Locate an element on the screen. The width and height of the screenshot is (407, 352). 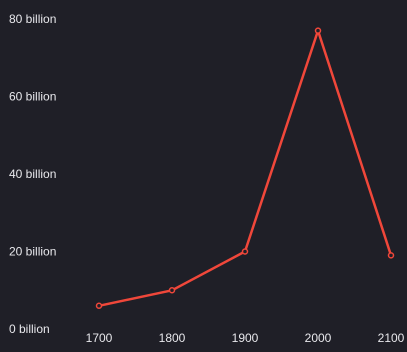
x-axis-tick-labels: 1700 1800 1900 2000 2100 is located at coordinates (245, 338).